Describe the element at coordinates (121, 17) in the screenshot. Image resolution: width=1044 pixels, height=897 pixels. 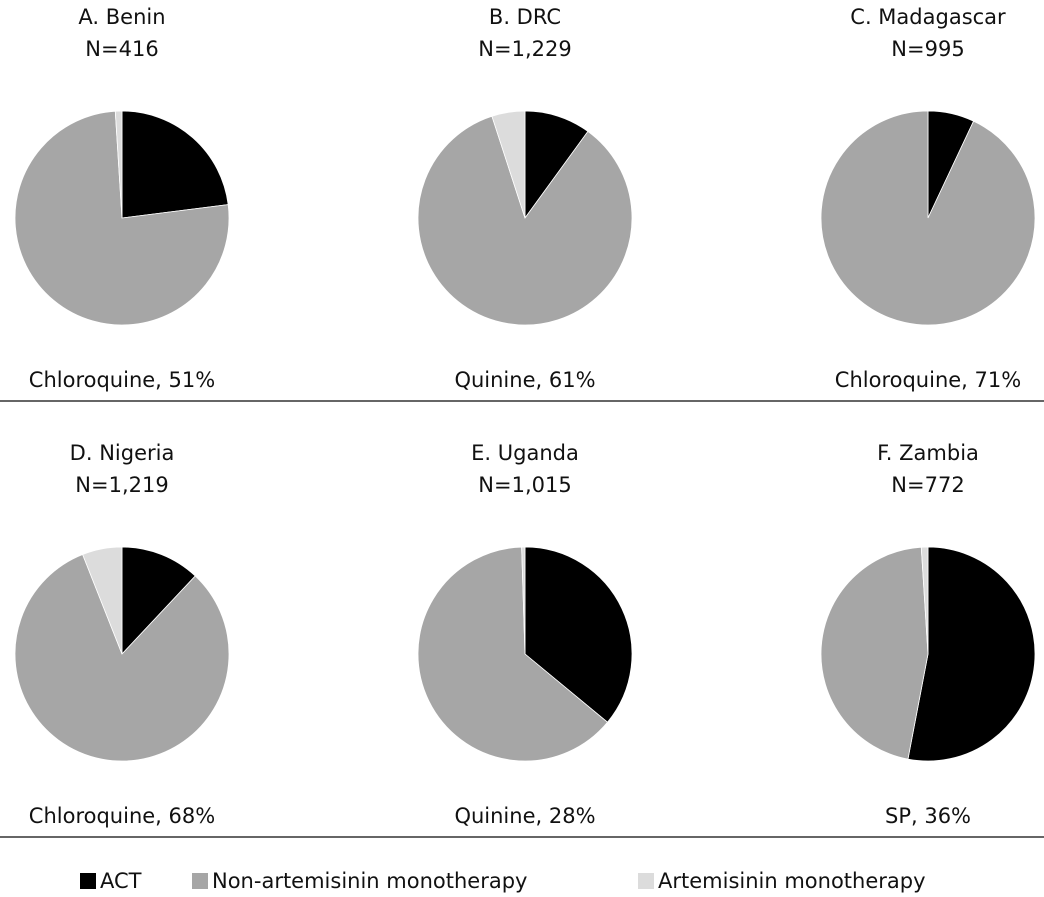
I see `chart-title: A. Benin` at that location.